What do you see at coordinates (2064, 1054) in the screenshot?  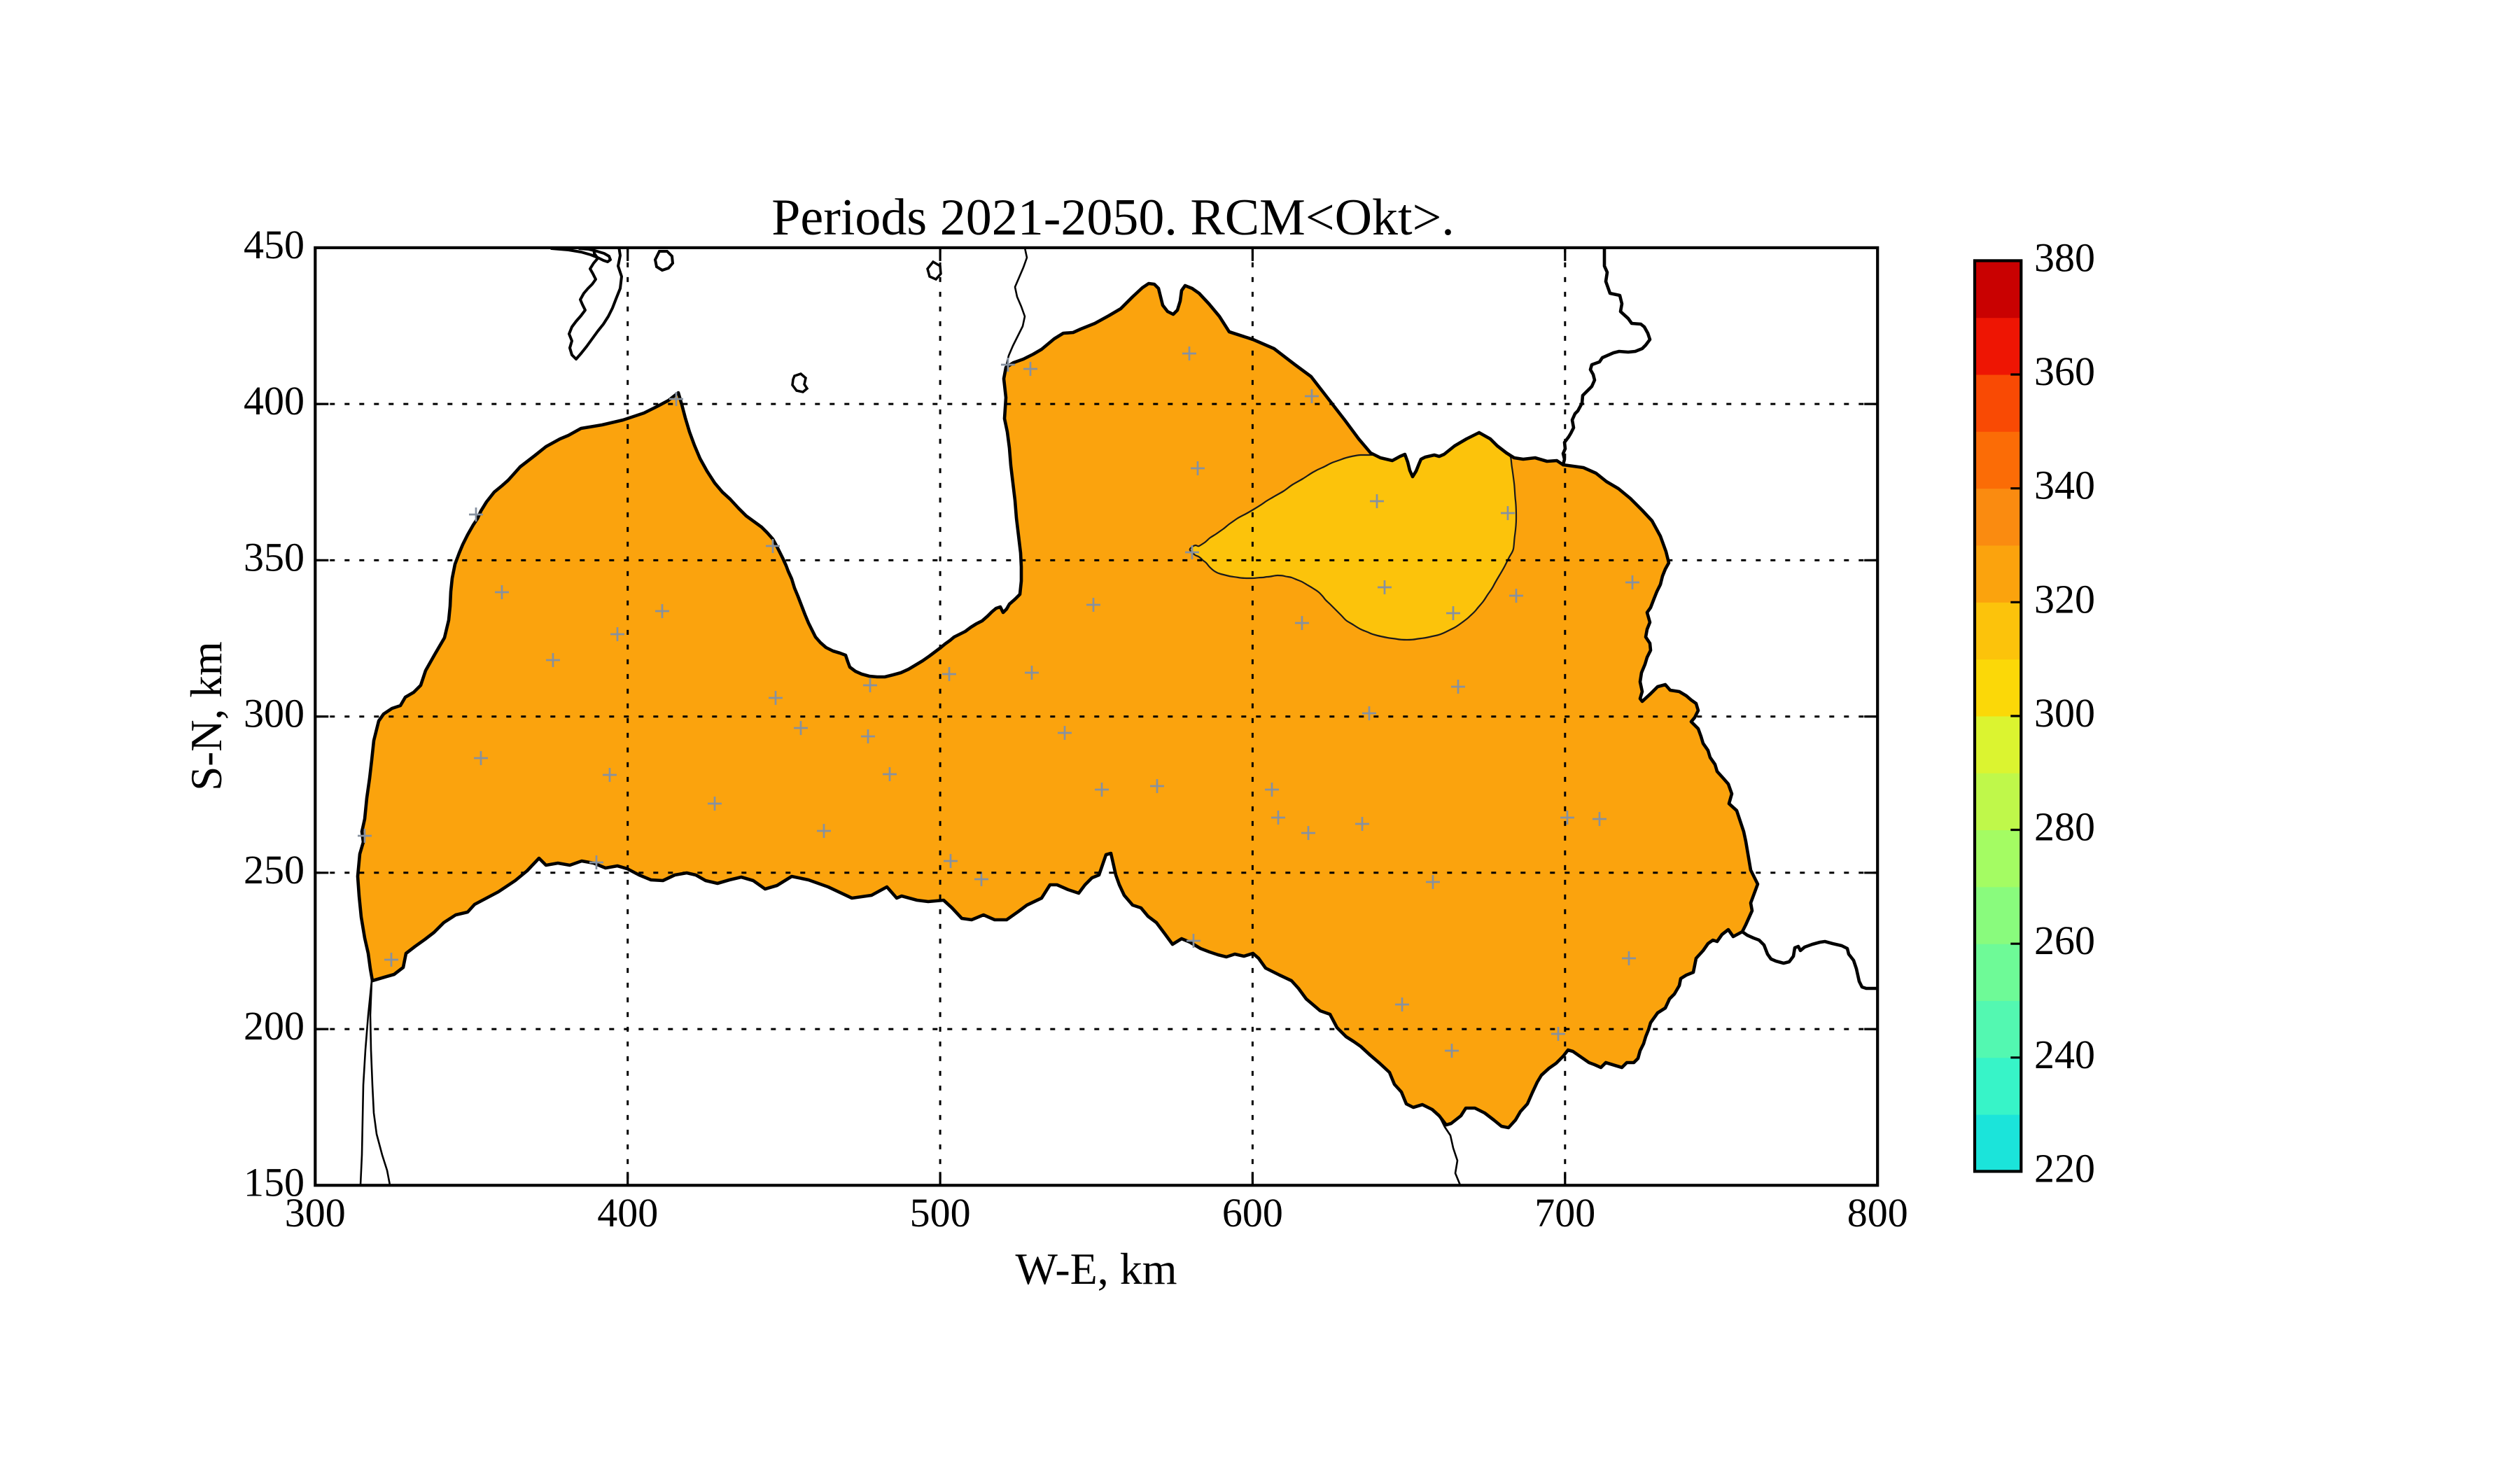 I see `svg-text: 240` at bounding box center [2064, 1054].